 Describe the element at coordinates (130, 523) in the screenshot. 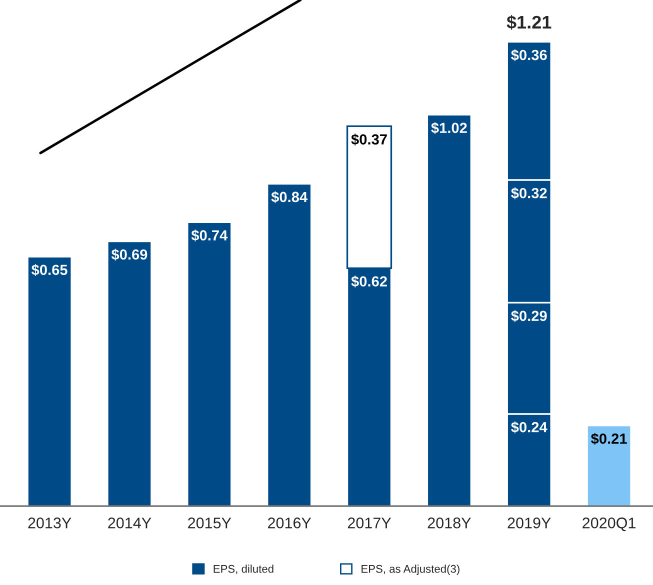

I see `x-tick-label: 2014Y` at that location.